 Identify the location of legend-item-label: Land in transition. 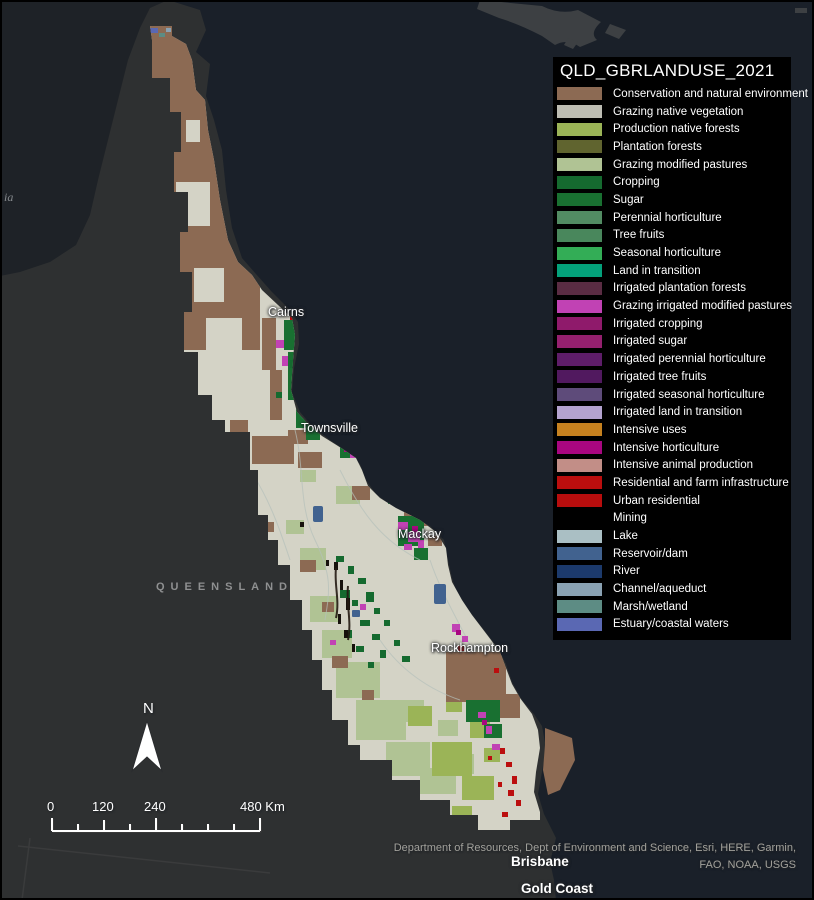
(657, 270).